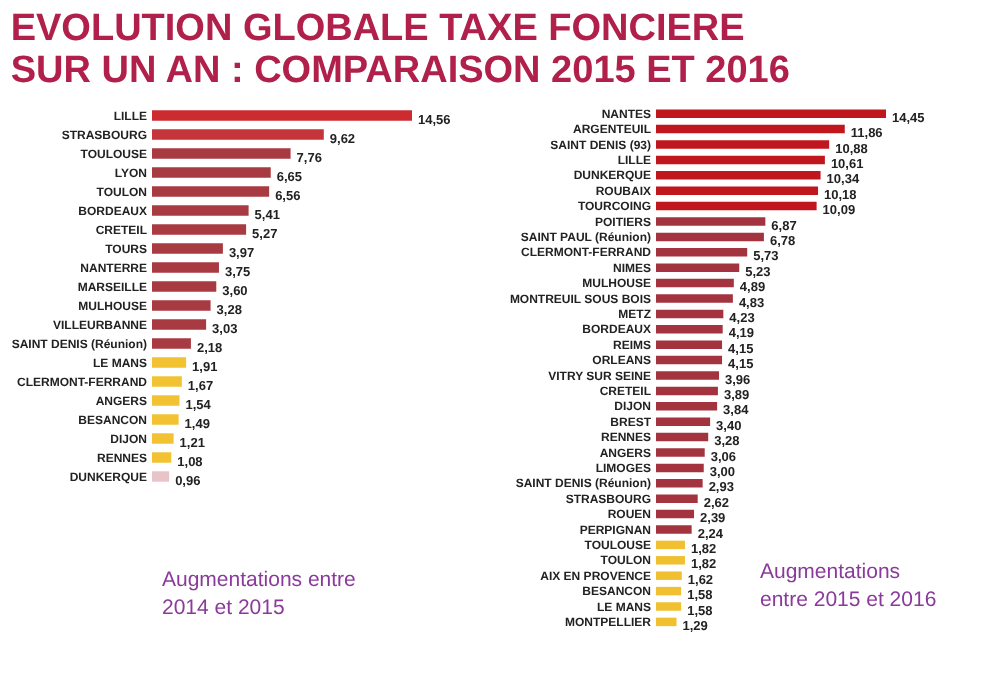 Image resolution: width=1002 pixels, height=698 pixels. Describe the element at coordinates (259, 594) in the screenshot. I see `text: Augmentations entre 2014 et 2015` at that location.